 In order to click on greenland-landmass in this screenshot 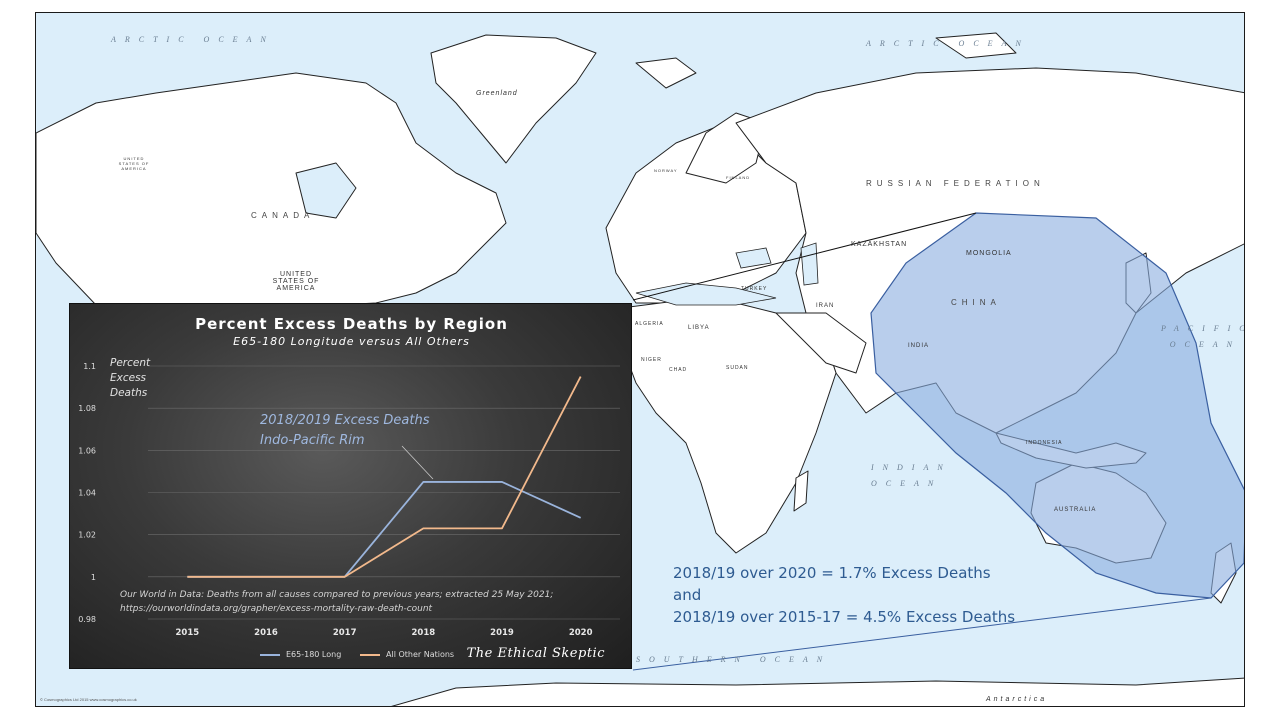, I will do `click(513, 99)`.